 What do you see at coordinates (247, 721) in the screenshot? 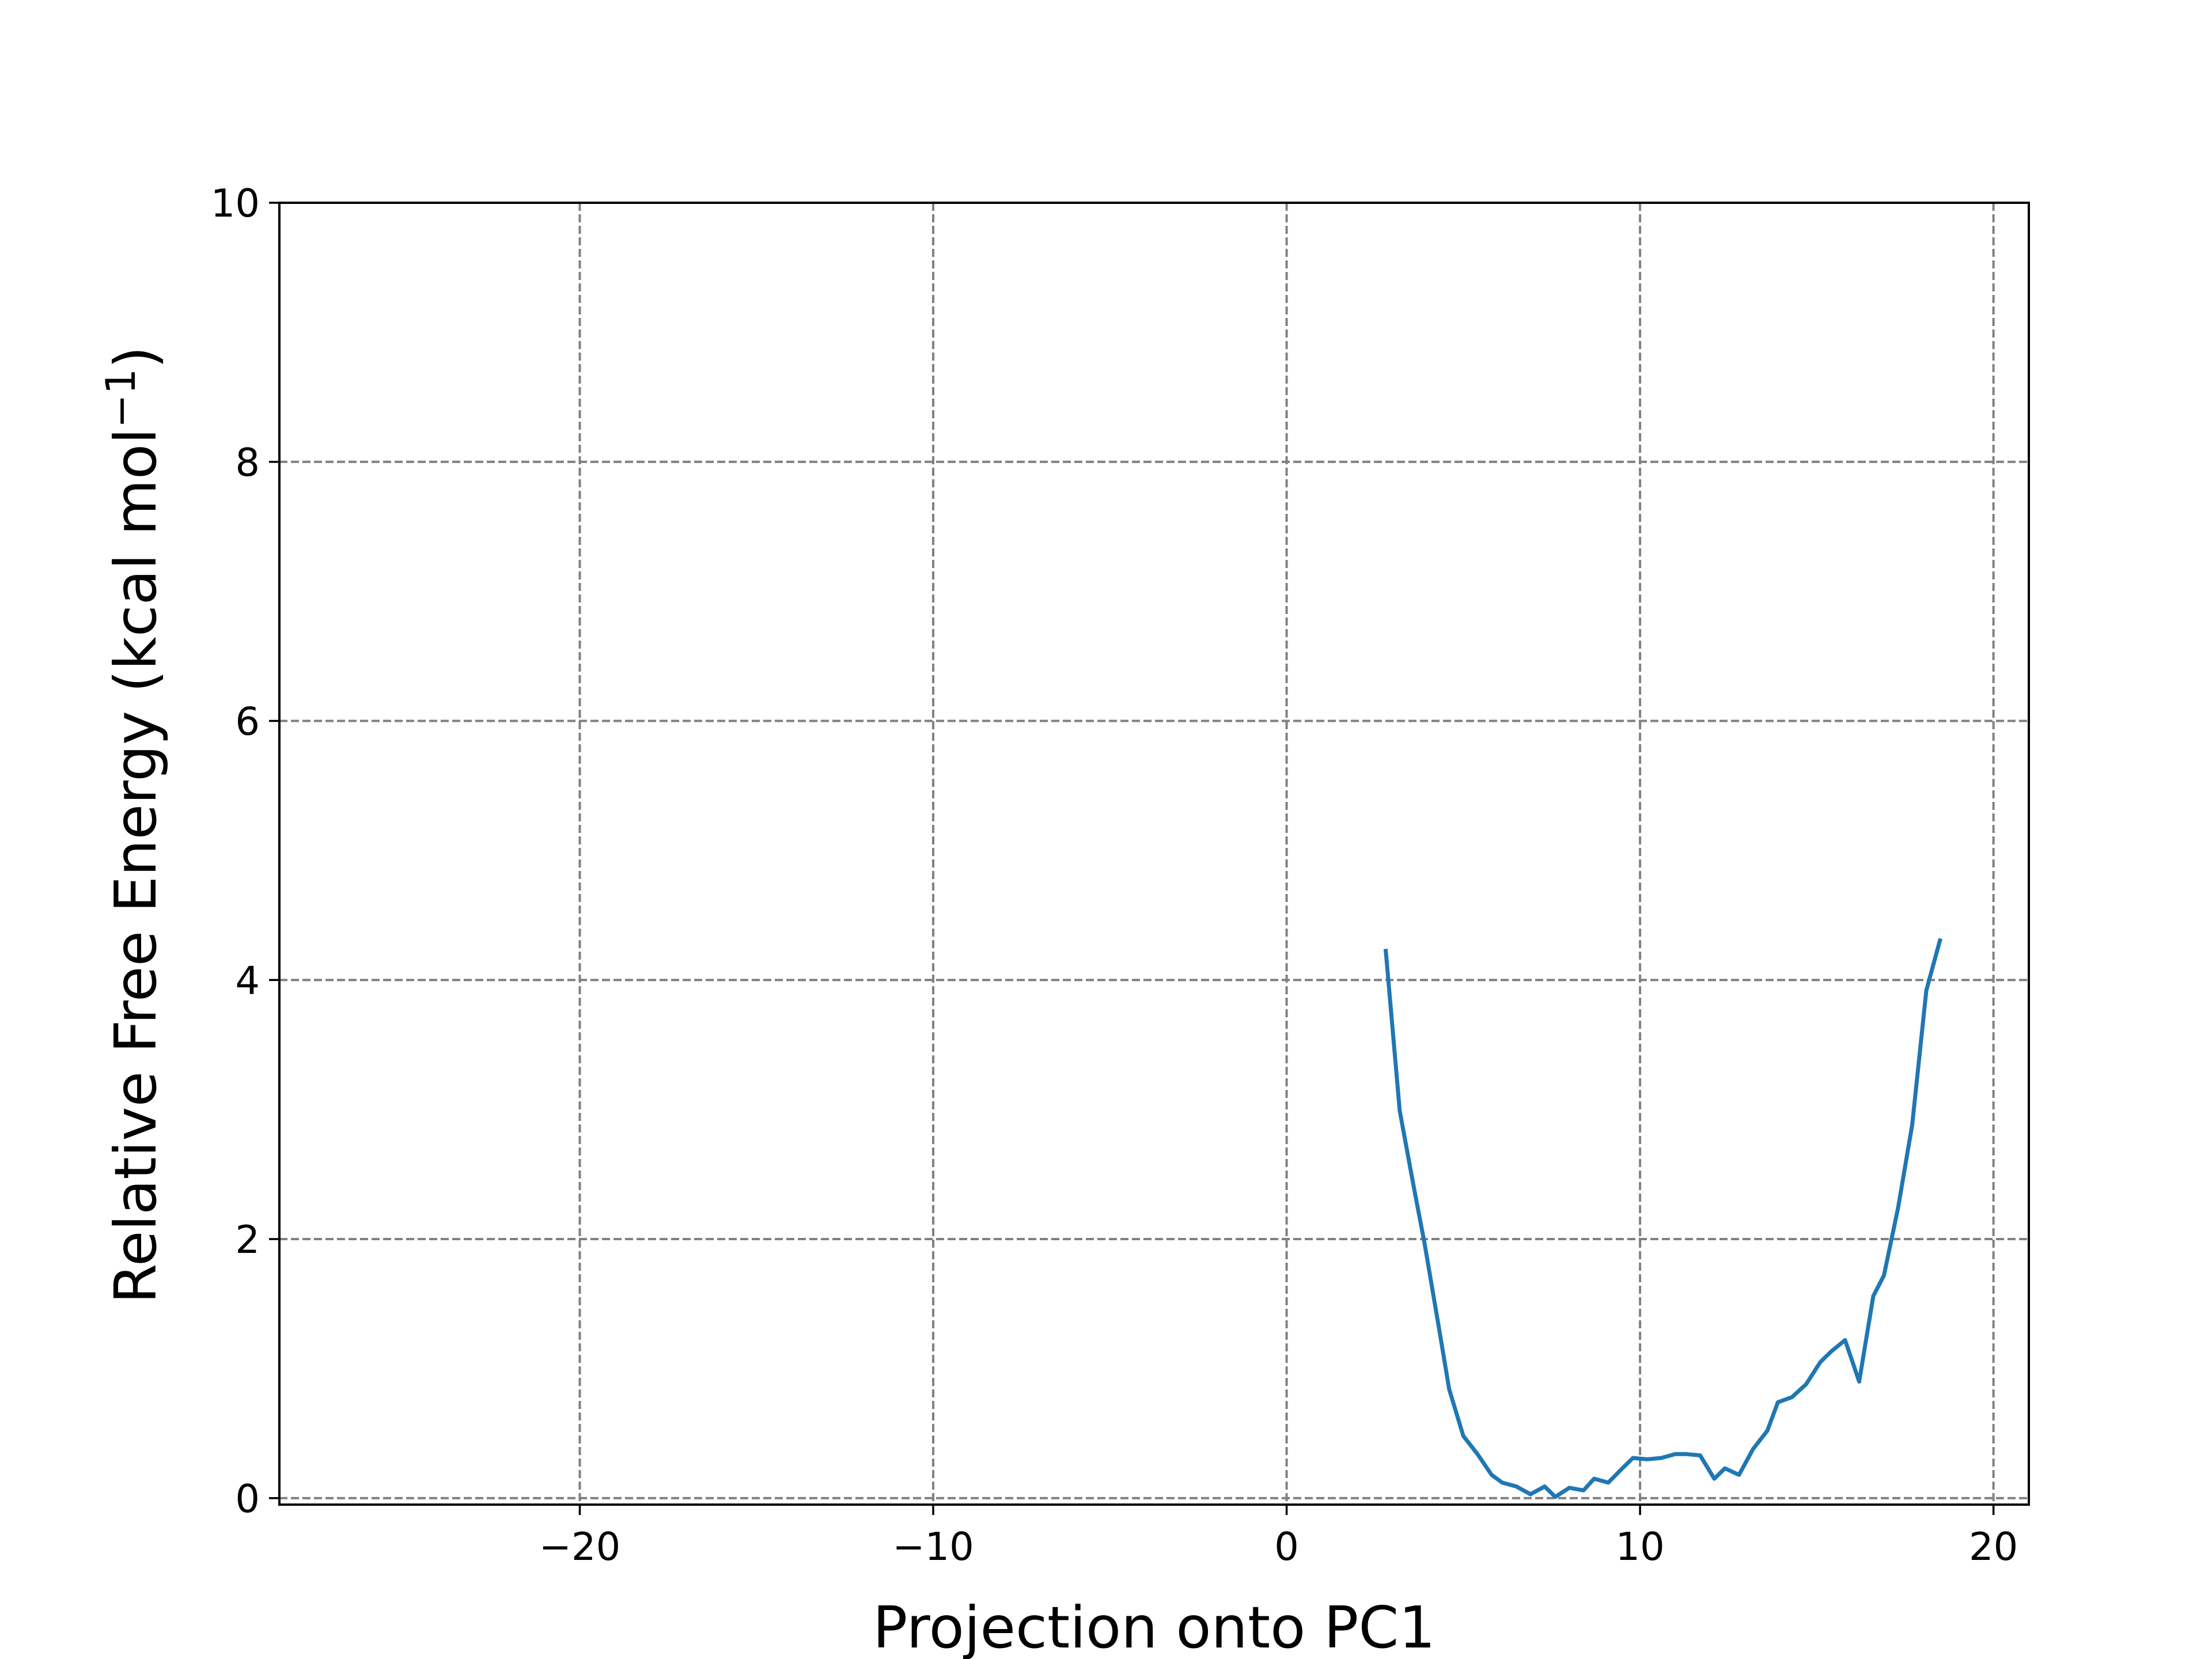
I see `y-tick-label: 6` at bounding box center [247, 721].